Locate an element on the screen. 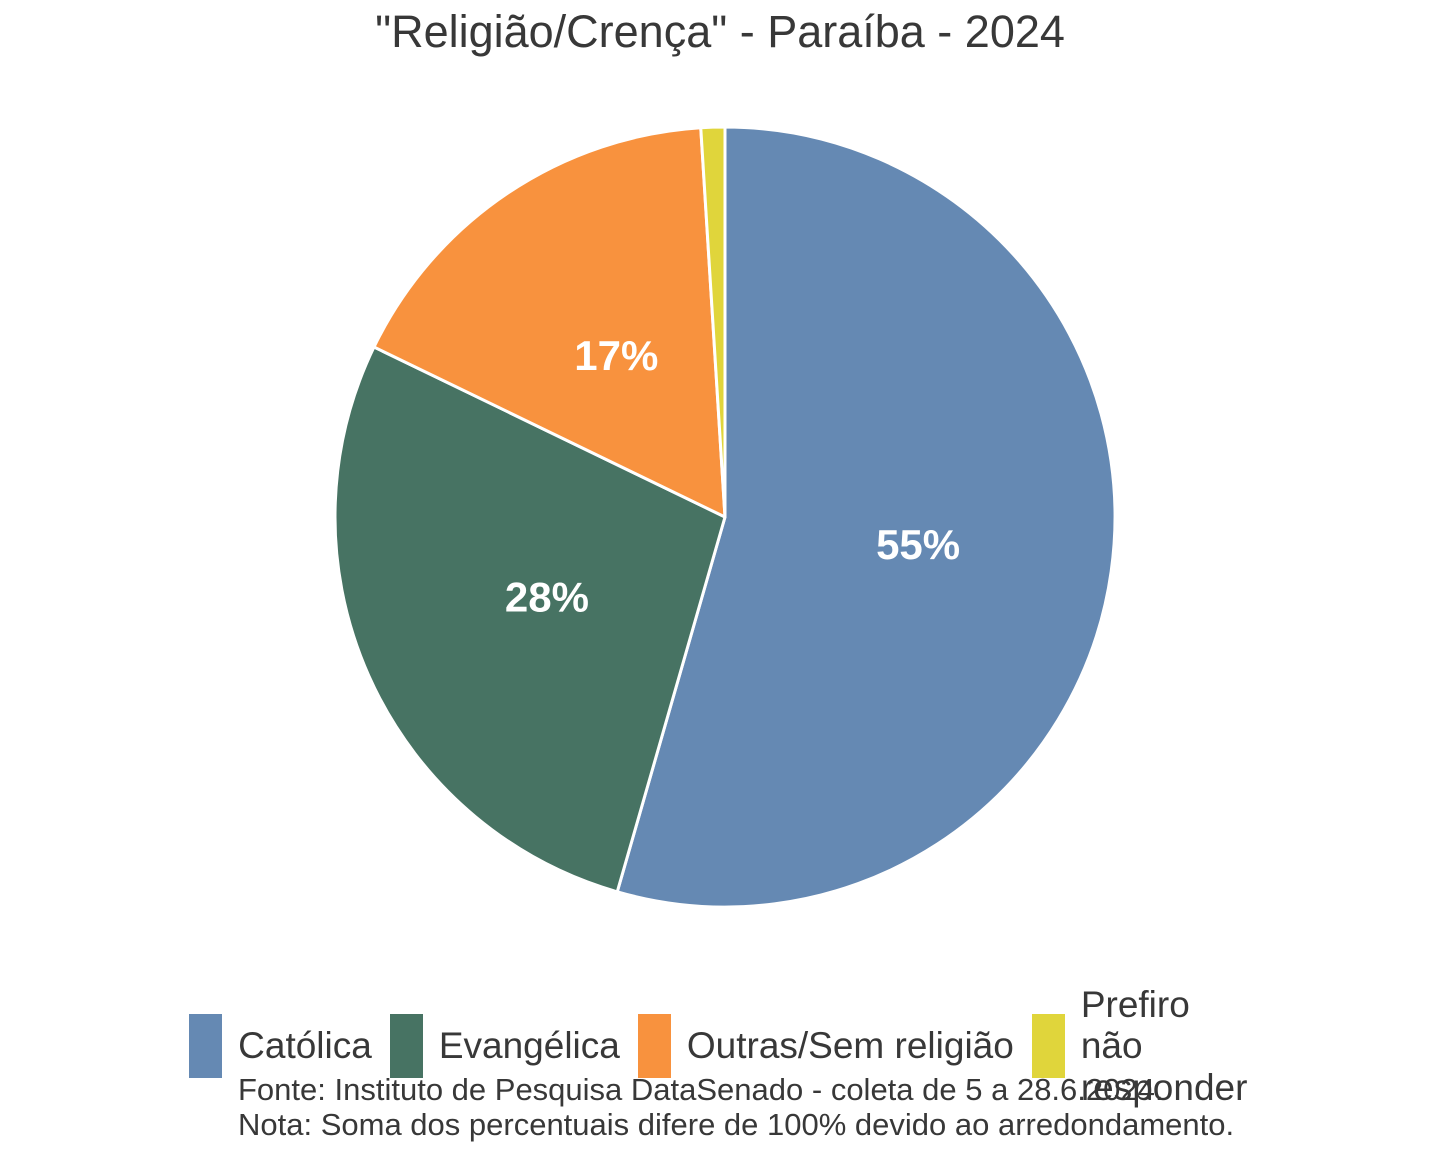 Image resolution: width=1440 pixels, height=1152 pixels. pie-slice-label-1: 55% is located at coordinates (918, 544).